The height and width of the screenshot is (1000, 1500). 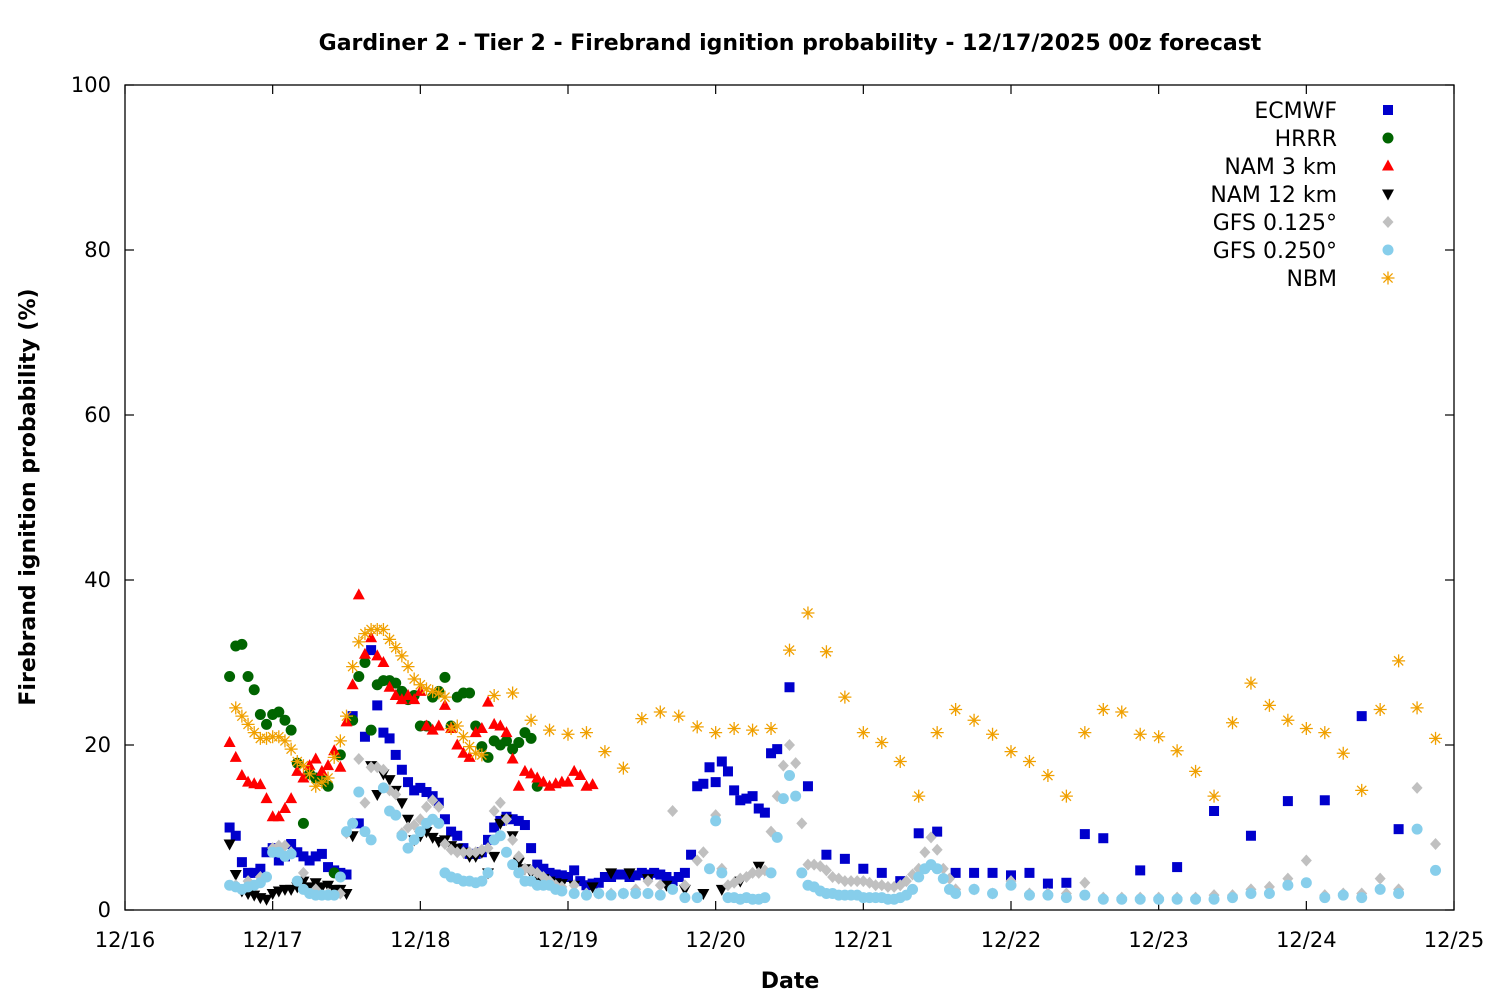 What do you see at coordinates (420, 940) in the screenshot?
I see `x-tick-label: 12/18` at bounding box center [420, 940].